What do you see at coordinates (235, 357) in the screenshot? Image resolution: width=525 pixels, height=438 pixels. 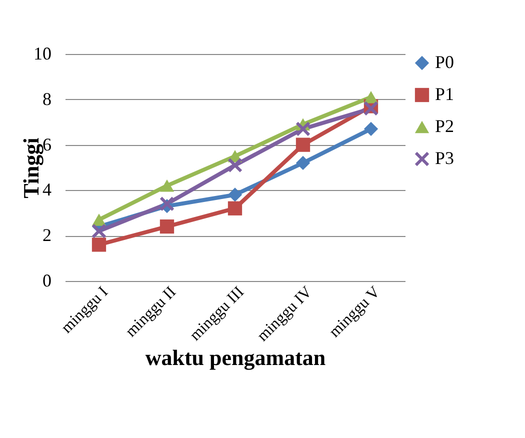 I see `x-axis-title: waktu pengamatan` at bounding box center [235, 357].